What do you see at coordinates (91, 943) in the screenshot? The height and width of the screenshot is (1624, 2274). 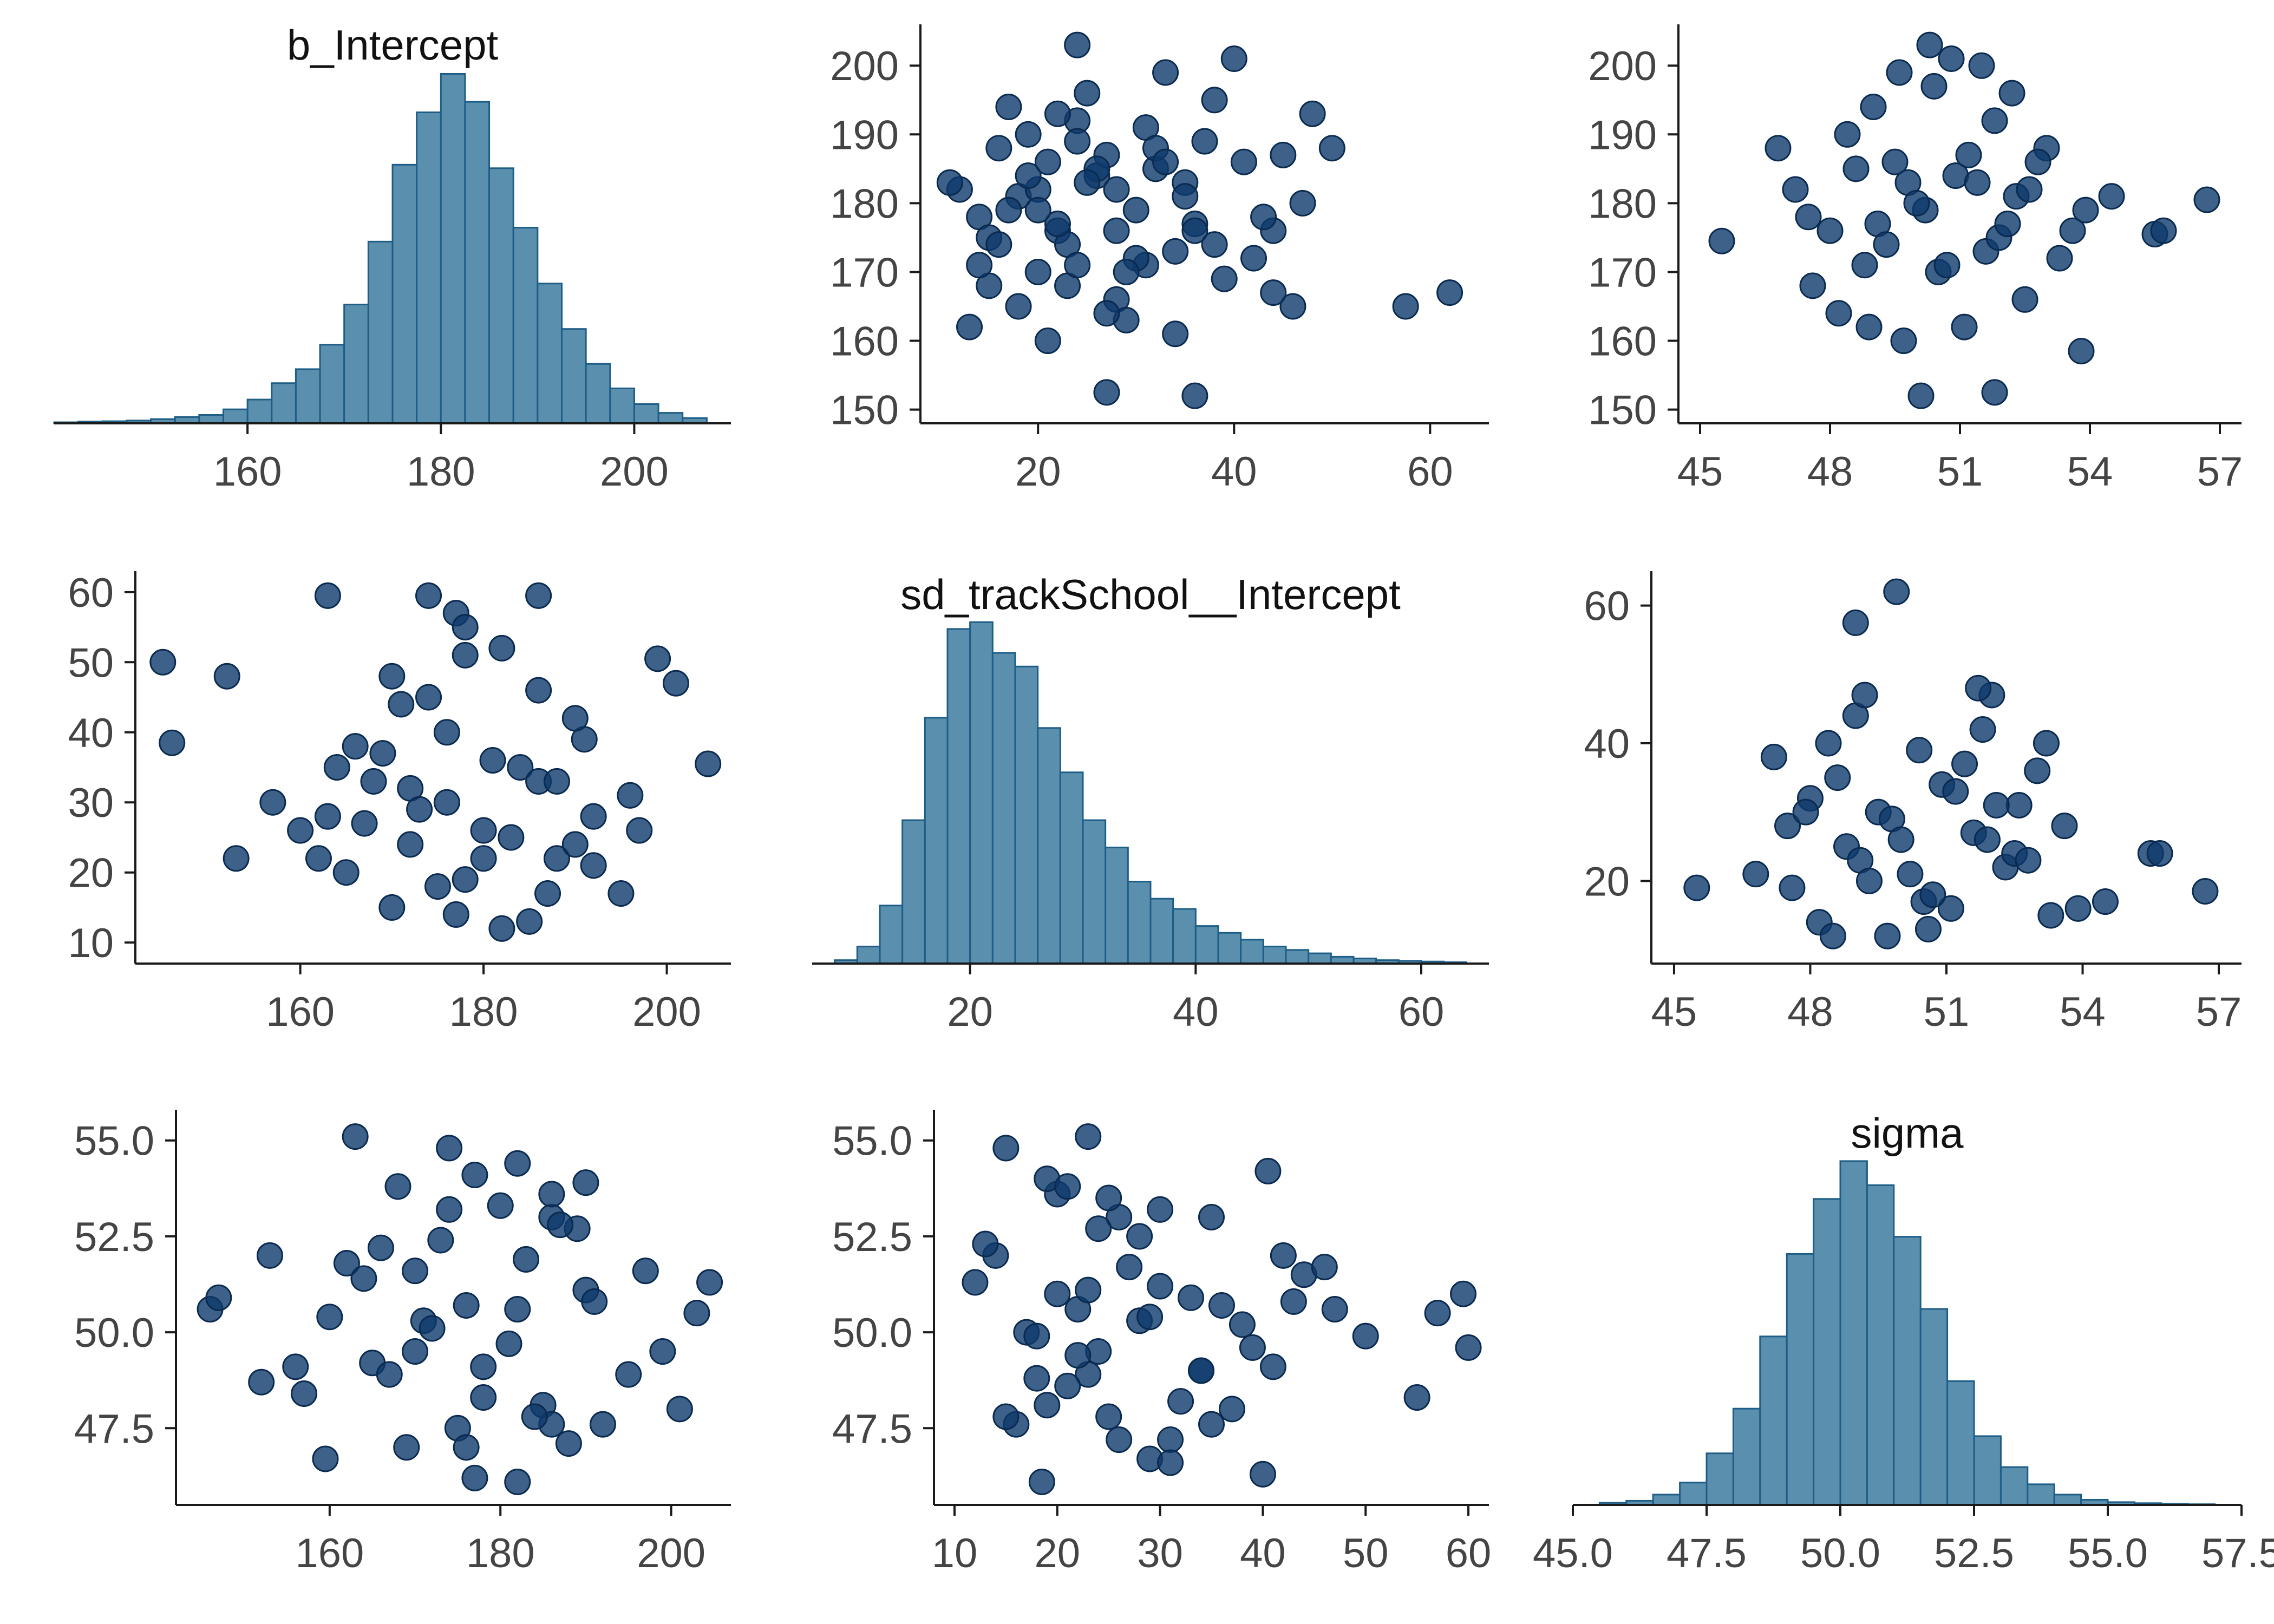 I see `y-tick-label: 10` at bounding box center [91, 943].